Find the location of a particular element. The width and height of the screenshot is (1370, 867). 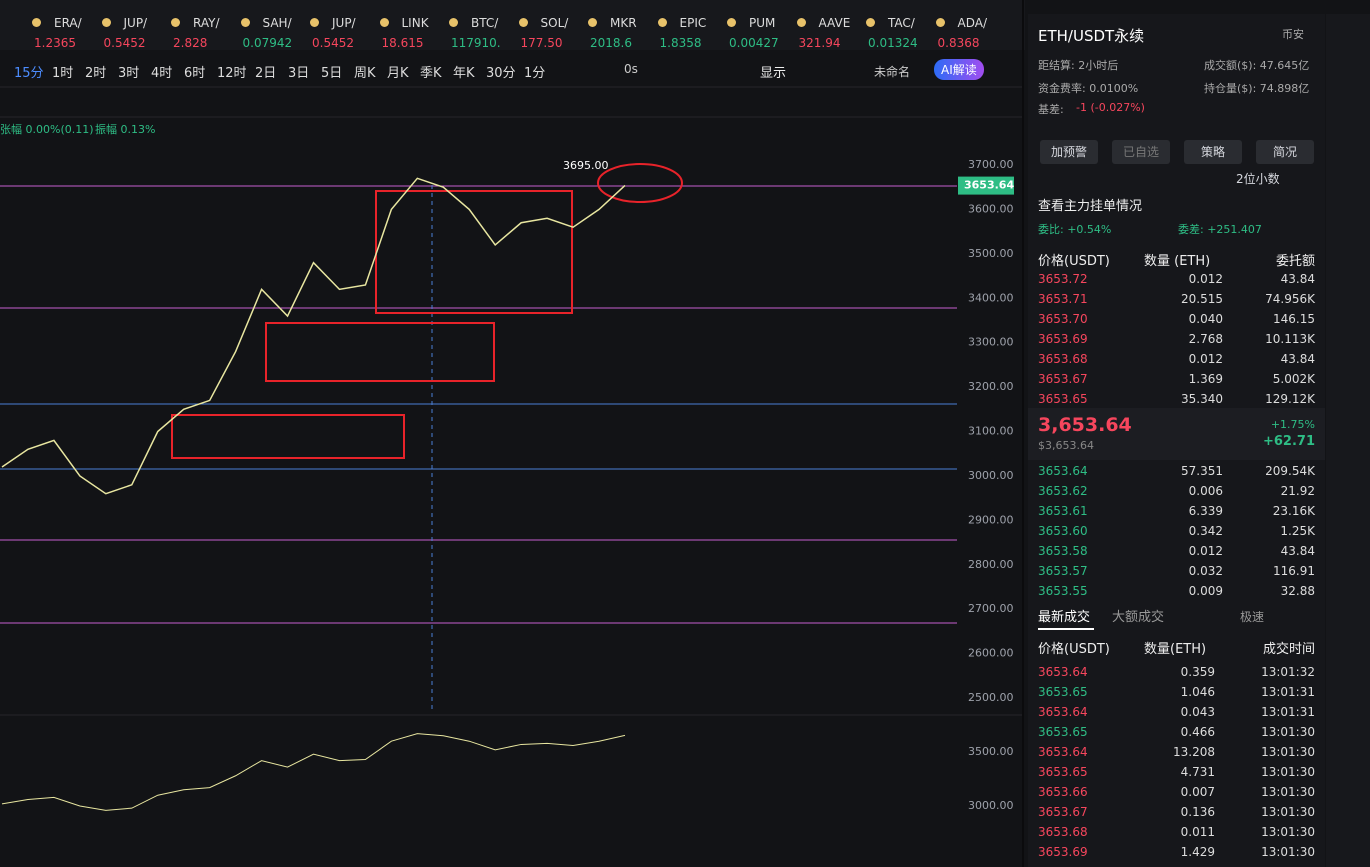

interval: 2日 is located at coordinates (266, 73).